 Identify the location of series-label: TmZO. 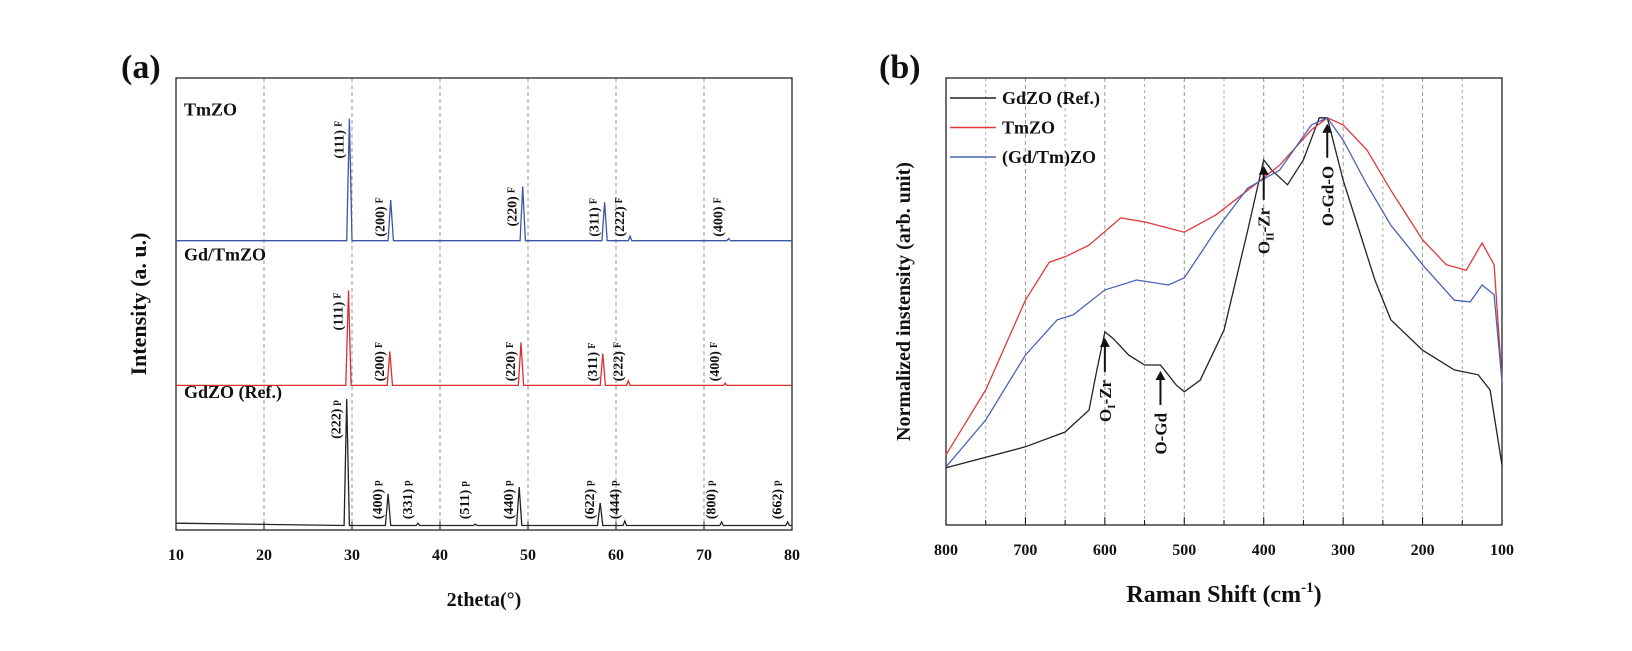
(210, 110).